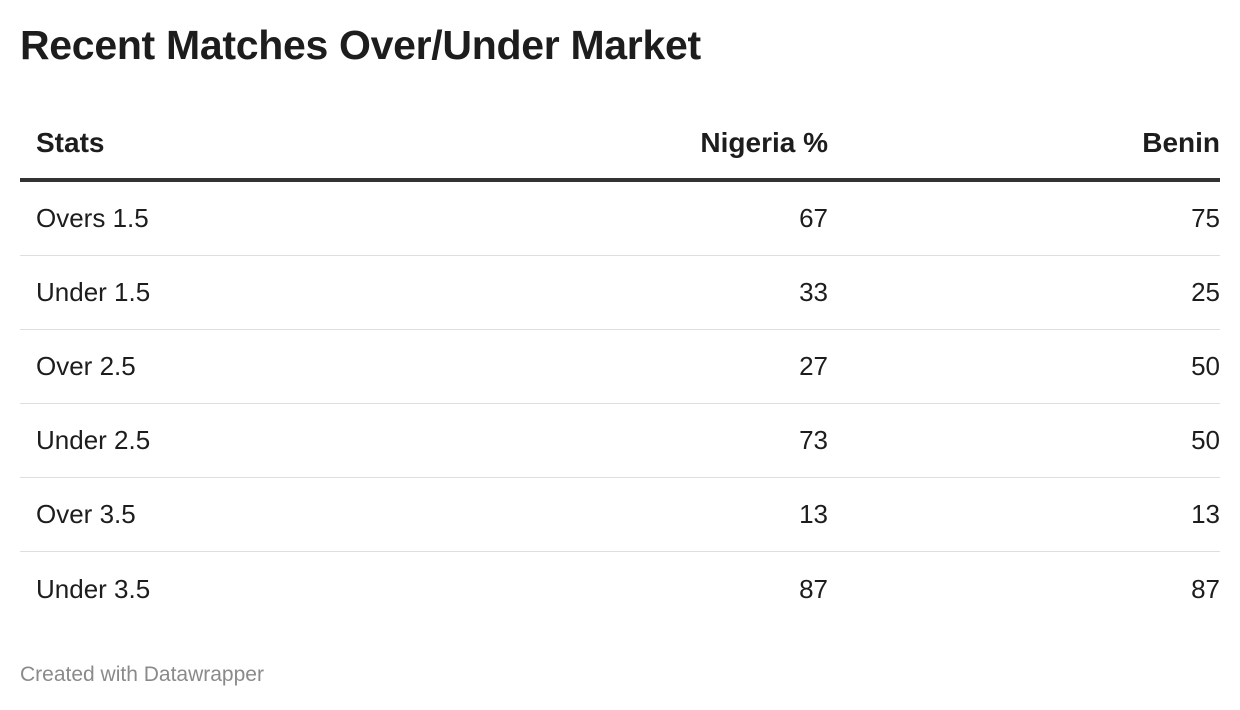  I want to click on nigeria-value: 87, so click(813, 588).